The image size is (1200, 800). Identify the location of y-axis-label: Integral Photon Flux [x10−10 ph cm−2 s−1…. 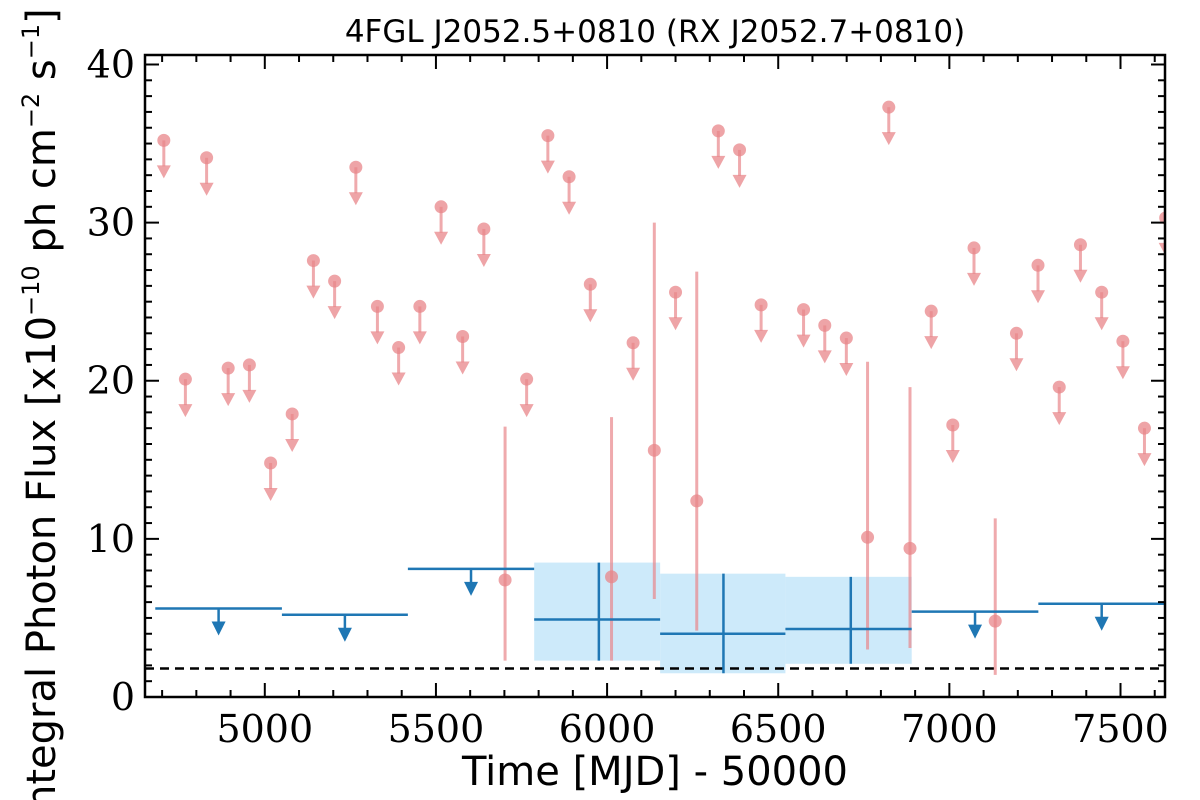
(41, 404).